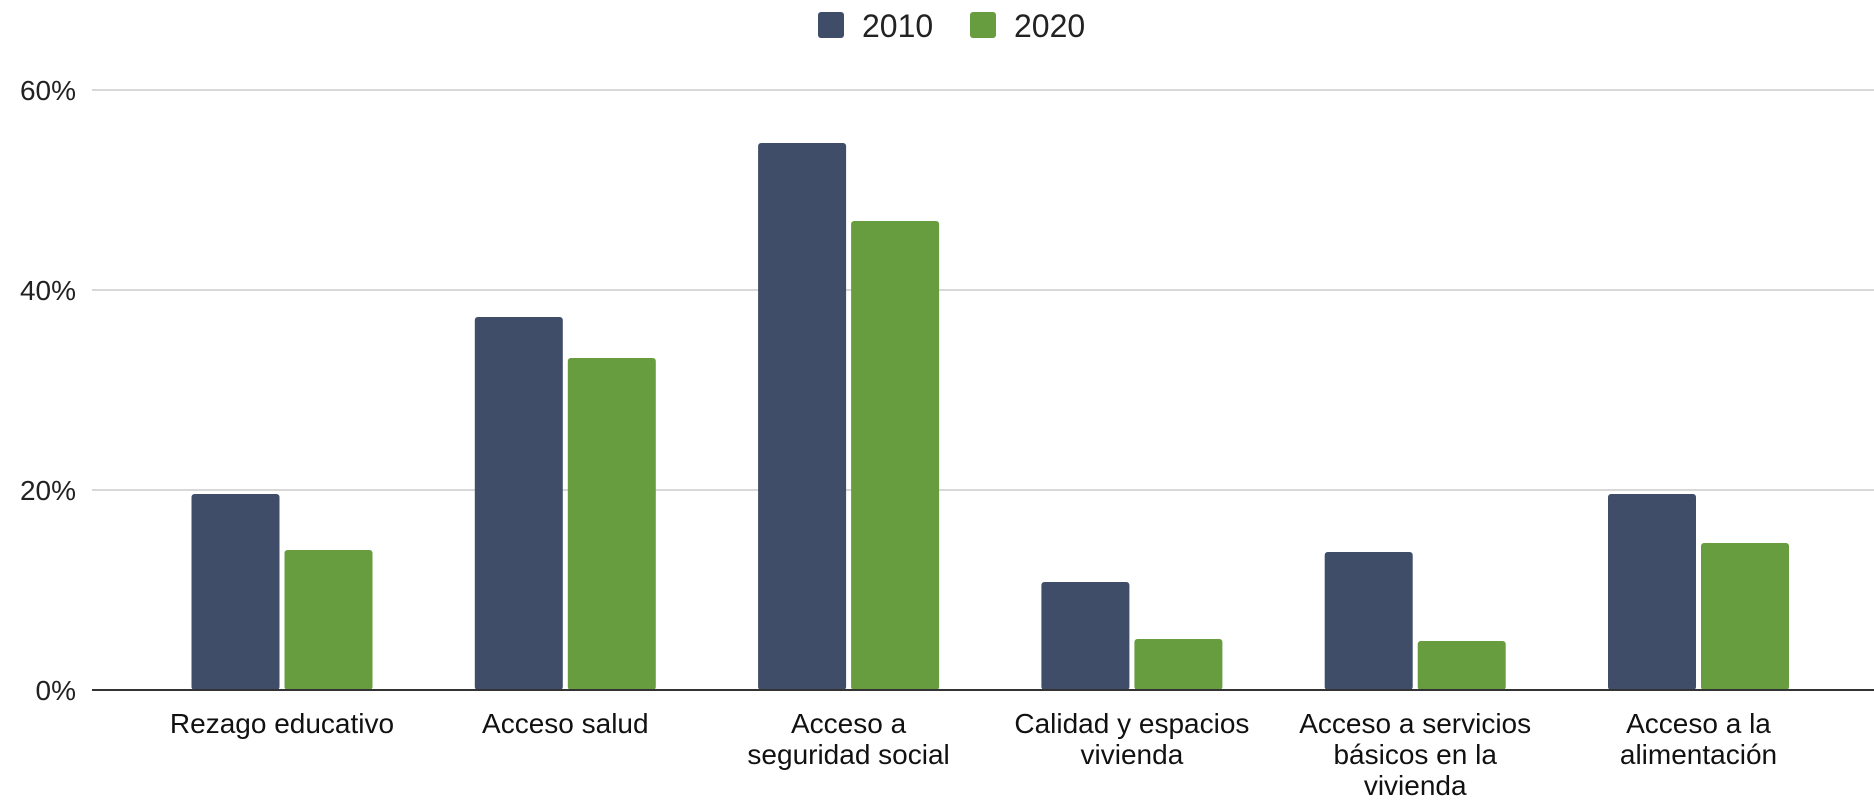 This screenshot has height=805, width=1874. Describe the element at coordinates (983, 25) in the screenshot. I see `legend-swatch-2020` at that location.